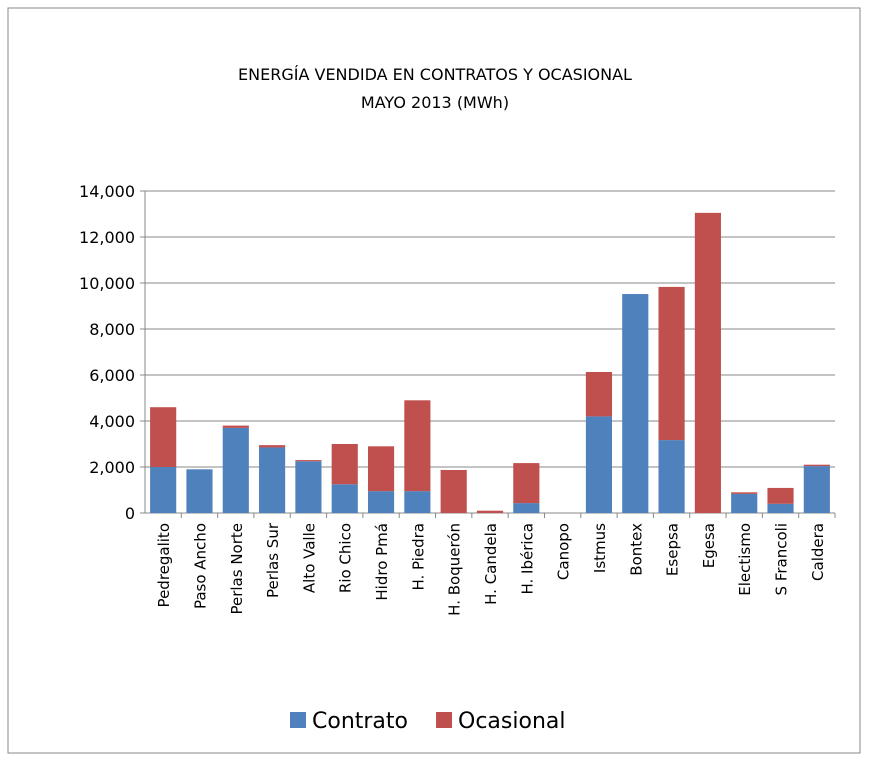  I want to click on chart-subtitle: MAYO 2013 (MWh), so click(435, 102).